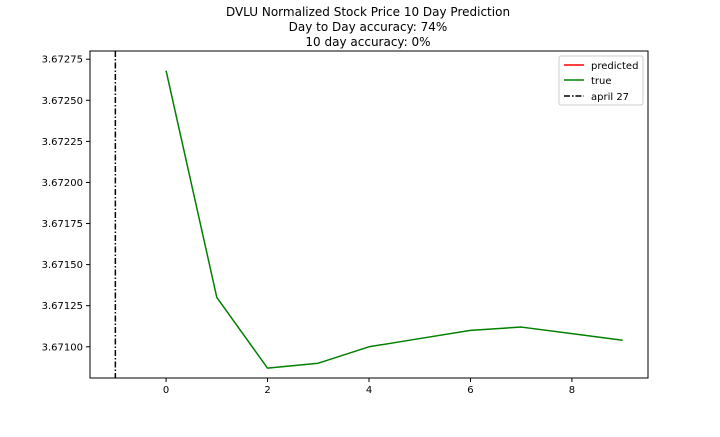  I want to click on title-line-3: 10 day accuracy: 0%, so click(367, 42).